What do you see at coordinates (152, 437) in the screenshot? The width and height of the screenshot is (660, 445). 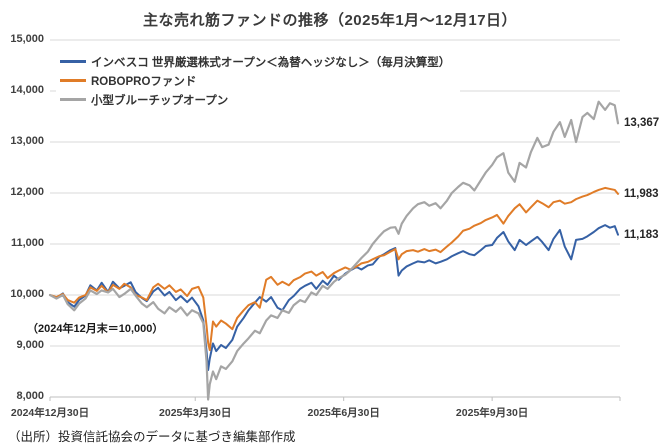 I see `source-note: （出所）投資信託協会のデータに基づき編集部作成` at bounding box center [152, 437].